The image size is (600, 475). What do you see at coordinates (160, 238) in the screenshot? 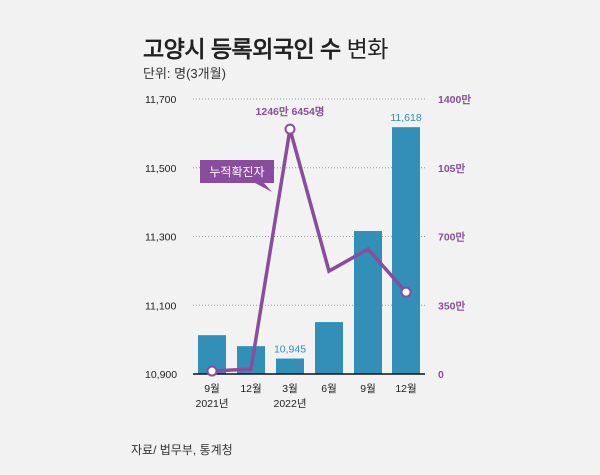
I see `y-left-tick-label: 11,300` at bounding box center [160, 238].